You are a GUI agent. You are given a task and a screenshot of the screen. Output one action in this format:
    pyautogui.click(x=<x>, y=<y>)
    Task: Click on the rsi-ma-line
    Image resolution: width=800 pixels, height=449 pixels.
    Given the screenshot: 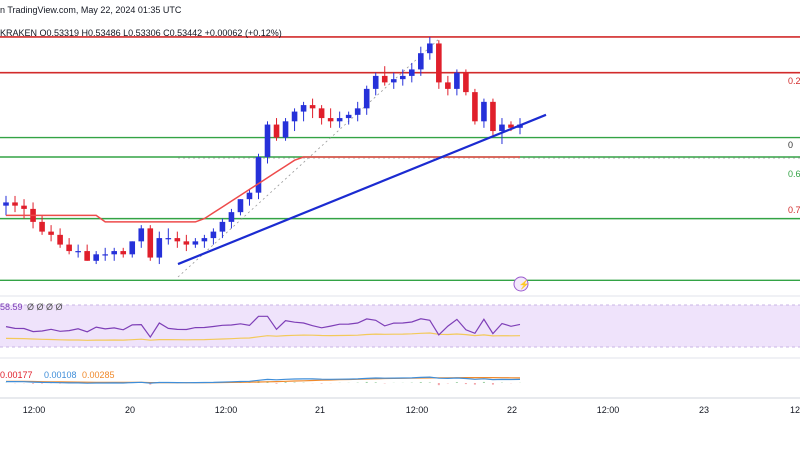 What is the action you would take?
    pyautogui.click(x=263, y=336)
    